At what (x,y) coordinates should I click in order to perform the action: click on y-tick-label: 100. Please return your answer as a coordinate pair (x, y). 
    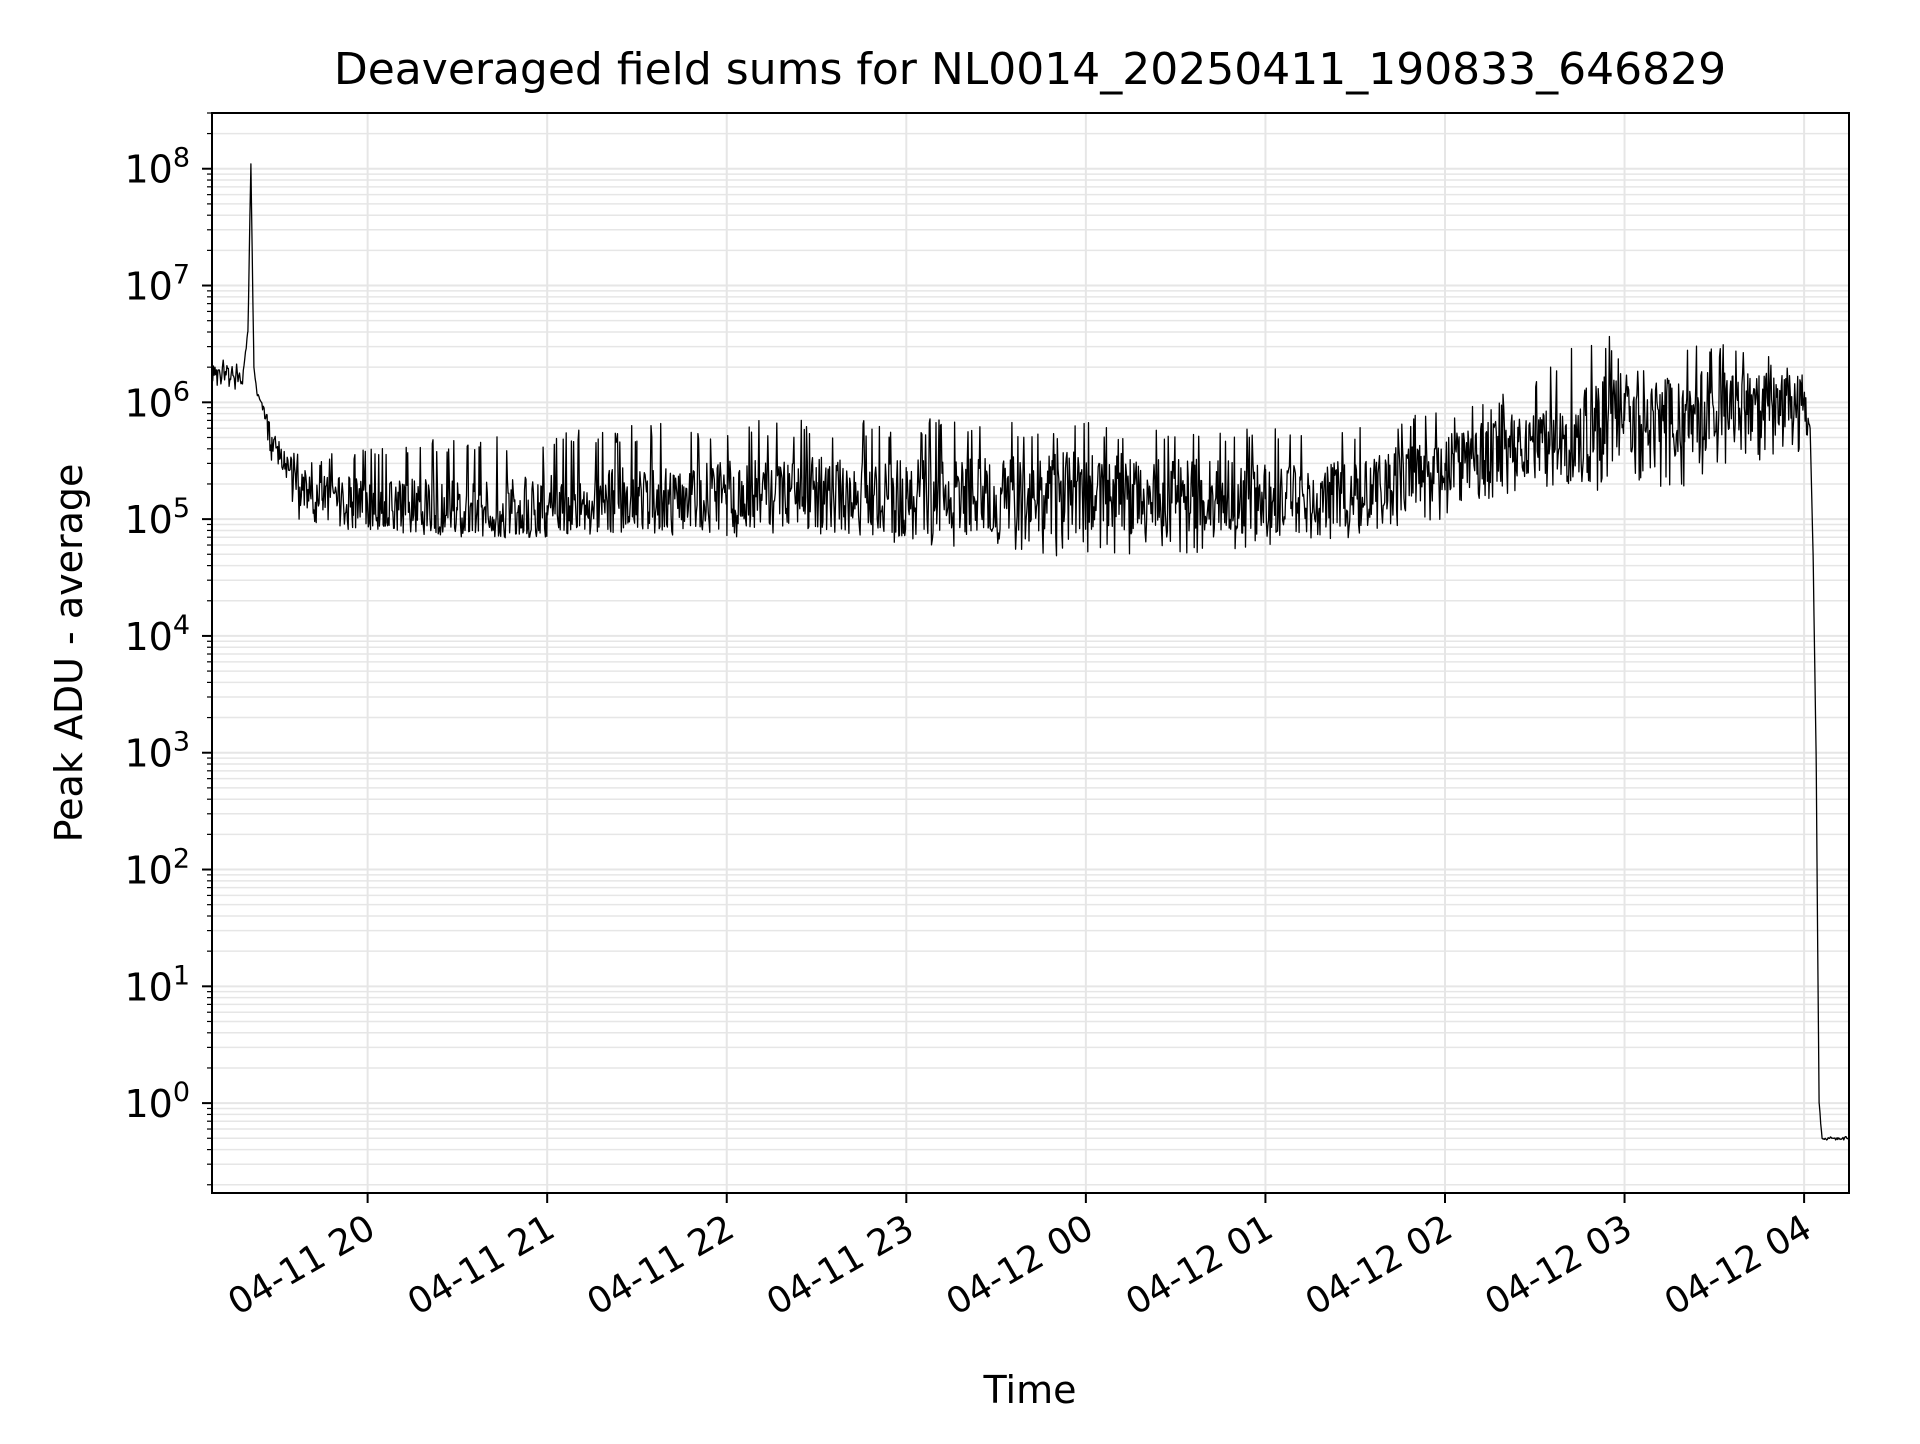
    Looking at the image, I should click on (157, 1101).